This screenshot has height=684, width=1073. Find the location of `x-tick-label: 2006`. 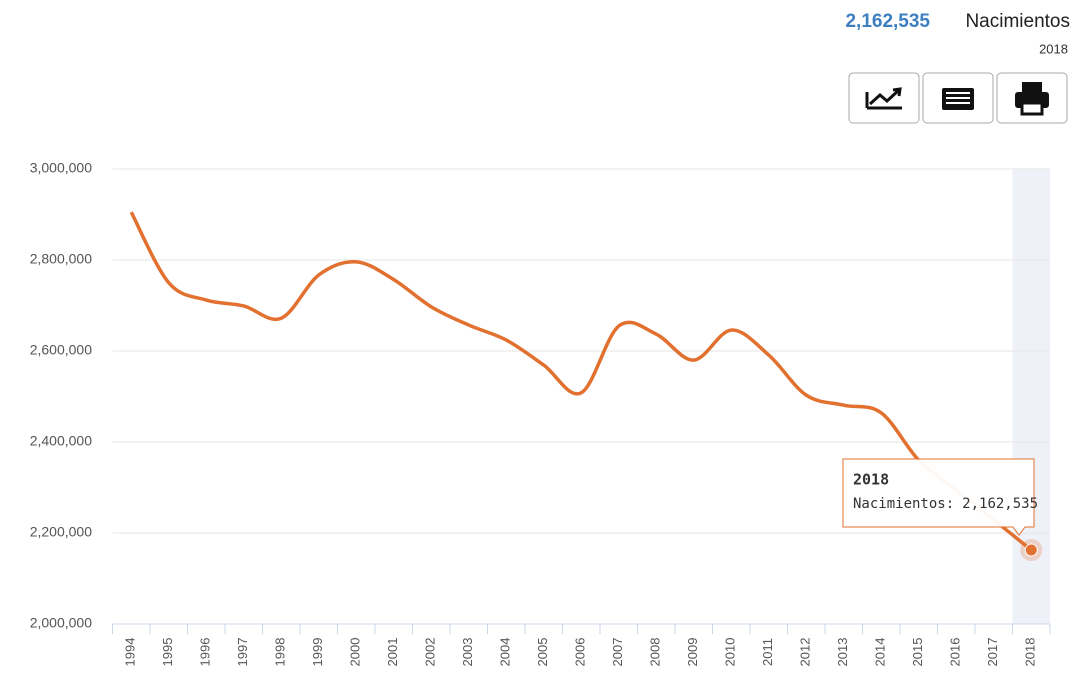

x-tick-label: 2006 is located at coordinates (580, 652).